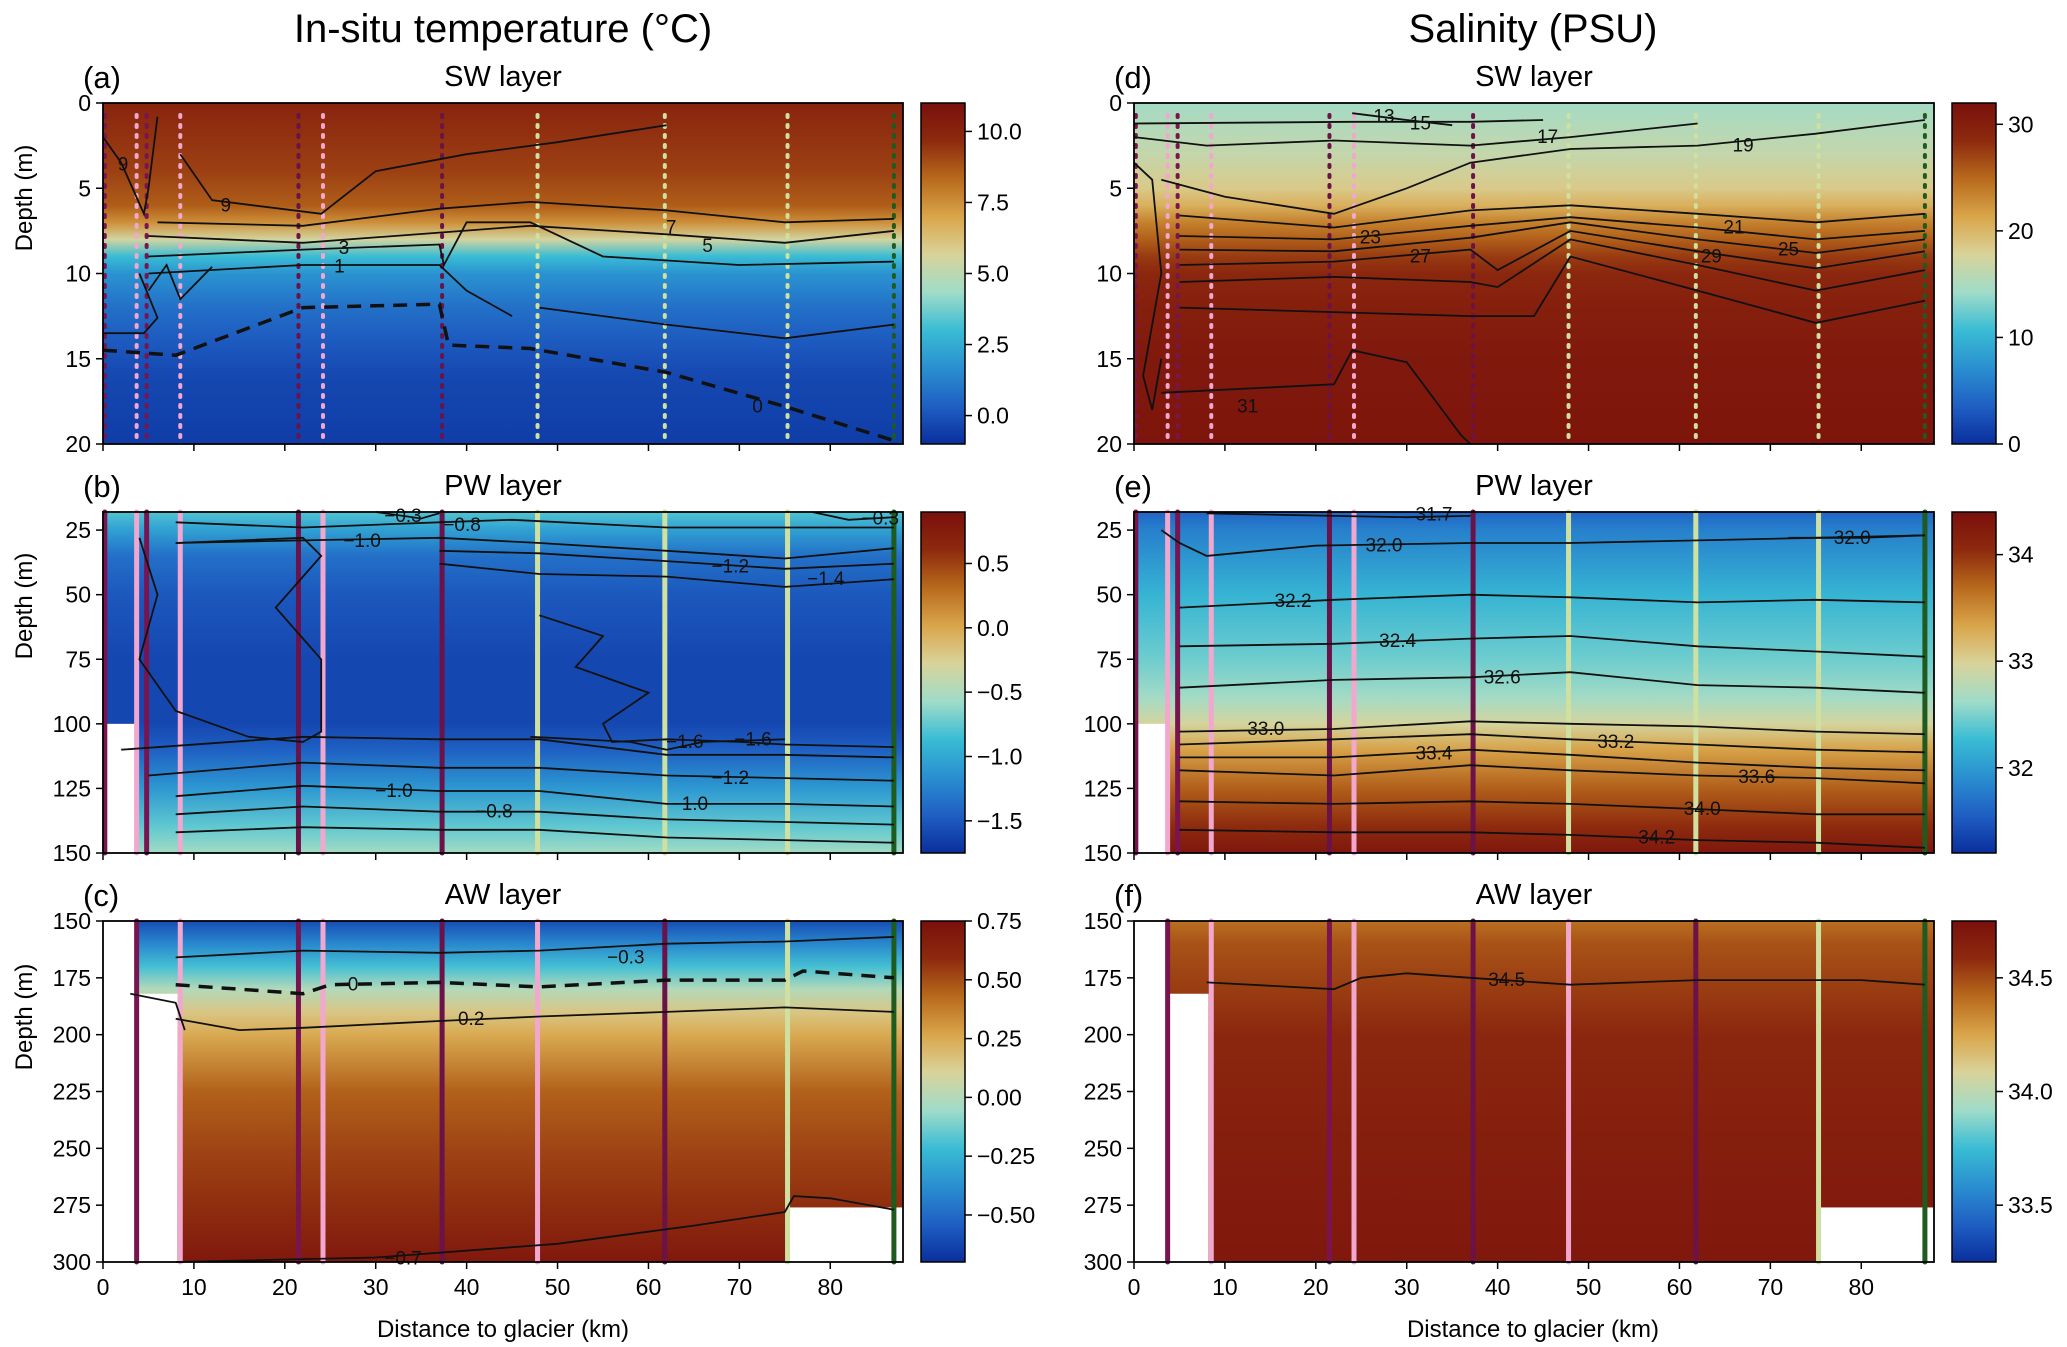 The height and width of the screenshot is (1347, 2067). Describe the element at coordinates (1006, 1215) in the screenshot. I see `colorbar-tick-label: −0.50` at that location.